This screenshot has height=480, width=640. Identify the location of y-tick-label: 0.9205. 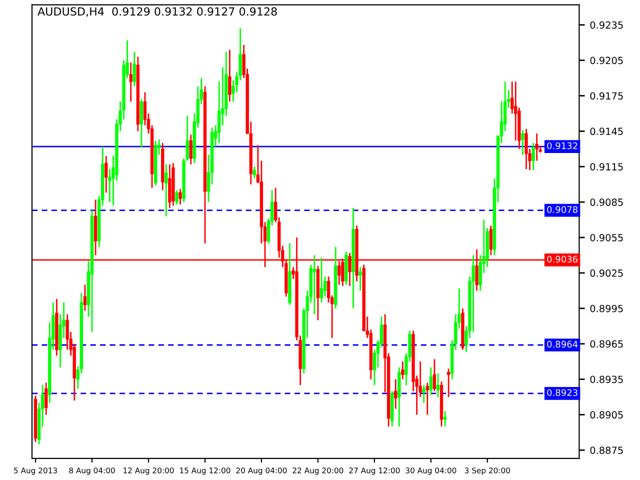
(606, 60).